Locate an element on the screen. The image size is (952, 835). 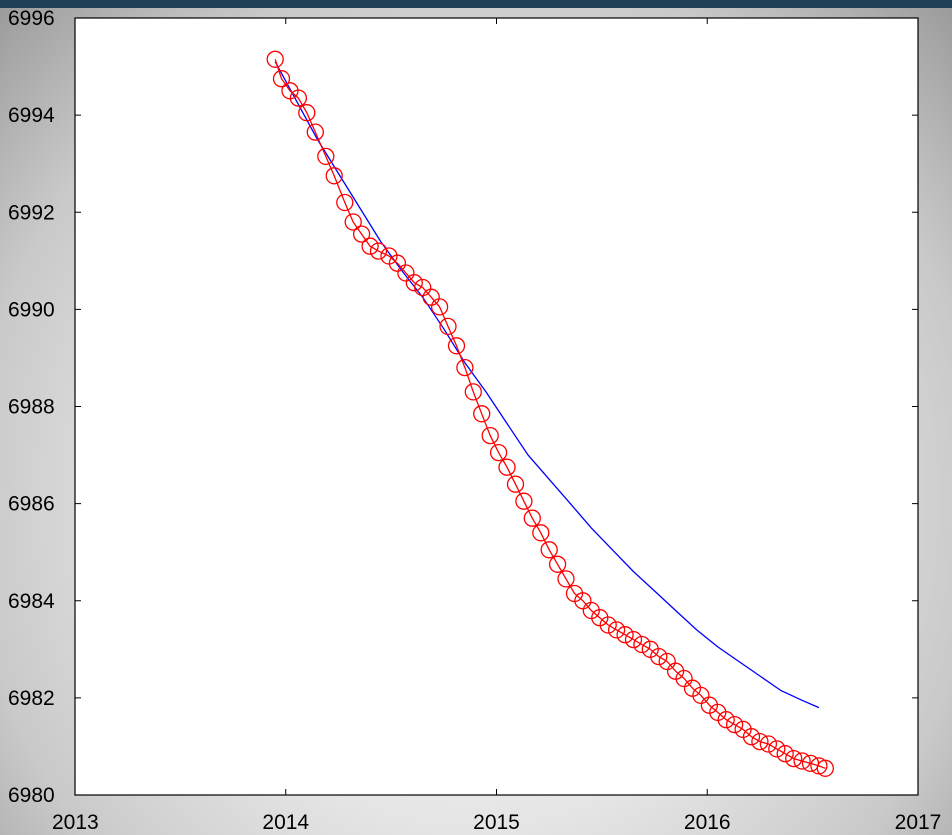
y-tick-label: 6992 is located at coordinates (31, 212).